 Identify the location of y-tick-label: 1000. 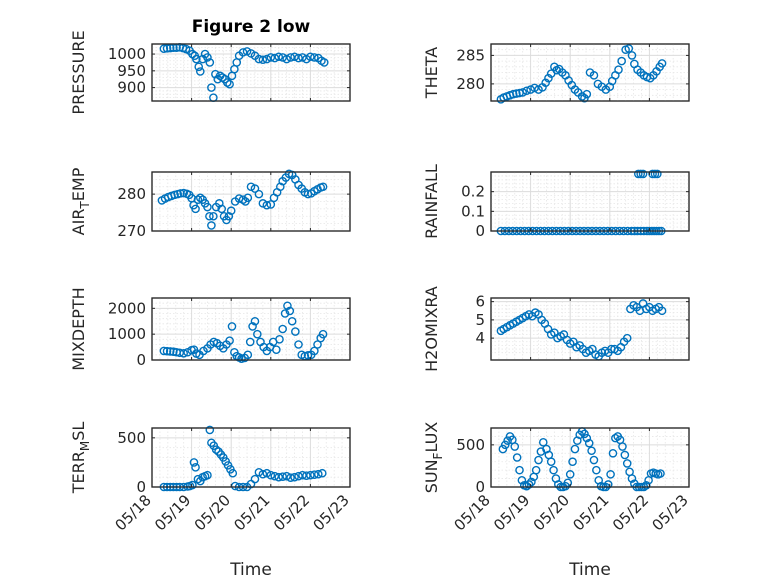
(127, 334).